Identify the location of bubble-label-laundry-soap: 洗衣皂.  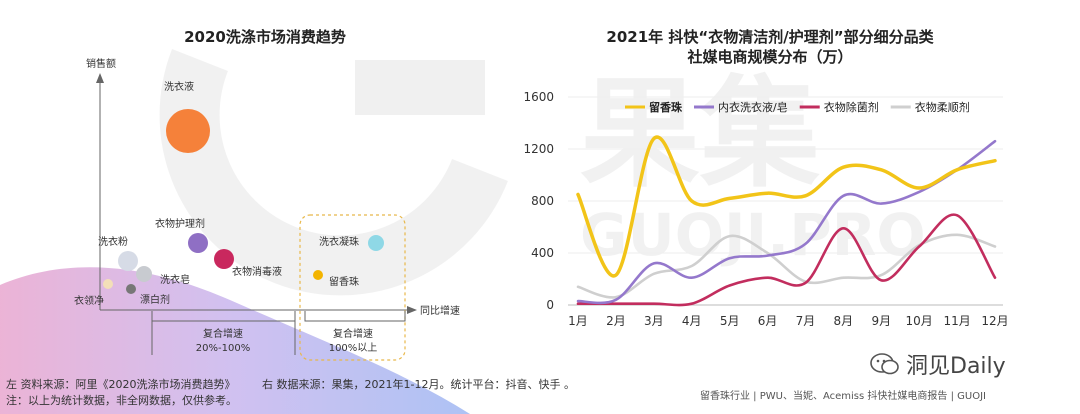
(175, 279).